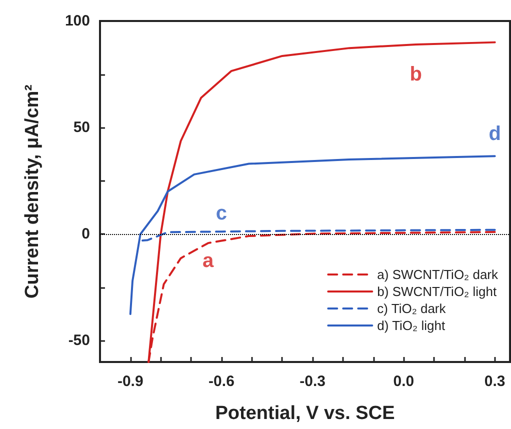 The height and width of the screenshot is (429, 511). Describe the element at coordinates (86, 234) in the screenshot. I see `y-tick-label: 0` at that location.